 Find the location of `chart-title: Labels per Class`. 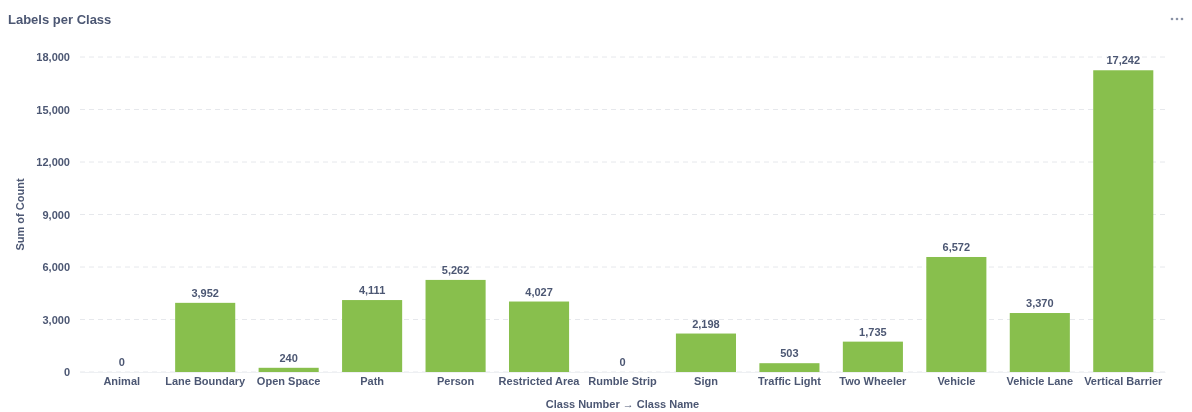

chart-title: Labels per Class is located at coordinates (60, 19).